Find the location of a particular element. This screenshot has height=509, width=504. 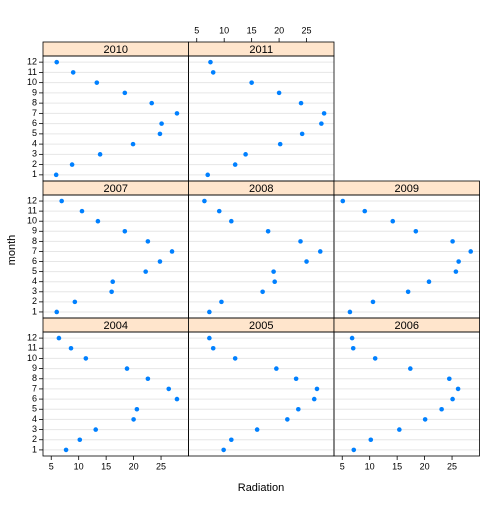

panel-title: 2007 is located at coordinates (116, 189).